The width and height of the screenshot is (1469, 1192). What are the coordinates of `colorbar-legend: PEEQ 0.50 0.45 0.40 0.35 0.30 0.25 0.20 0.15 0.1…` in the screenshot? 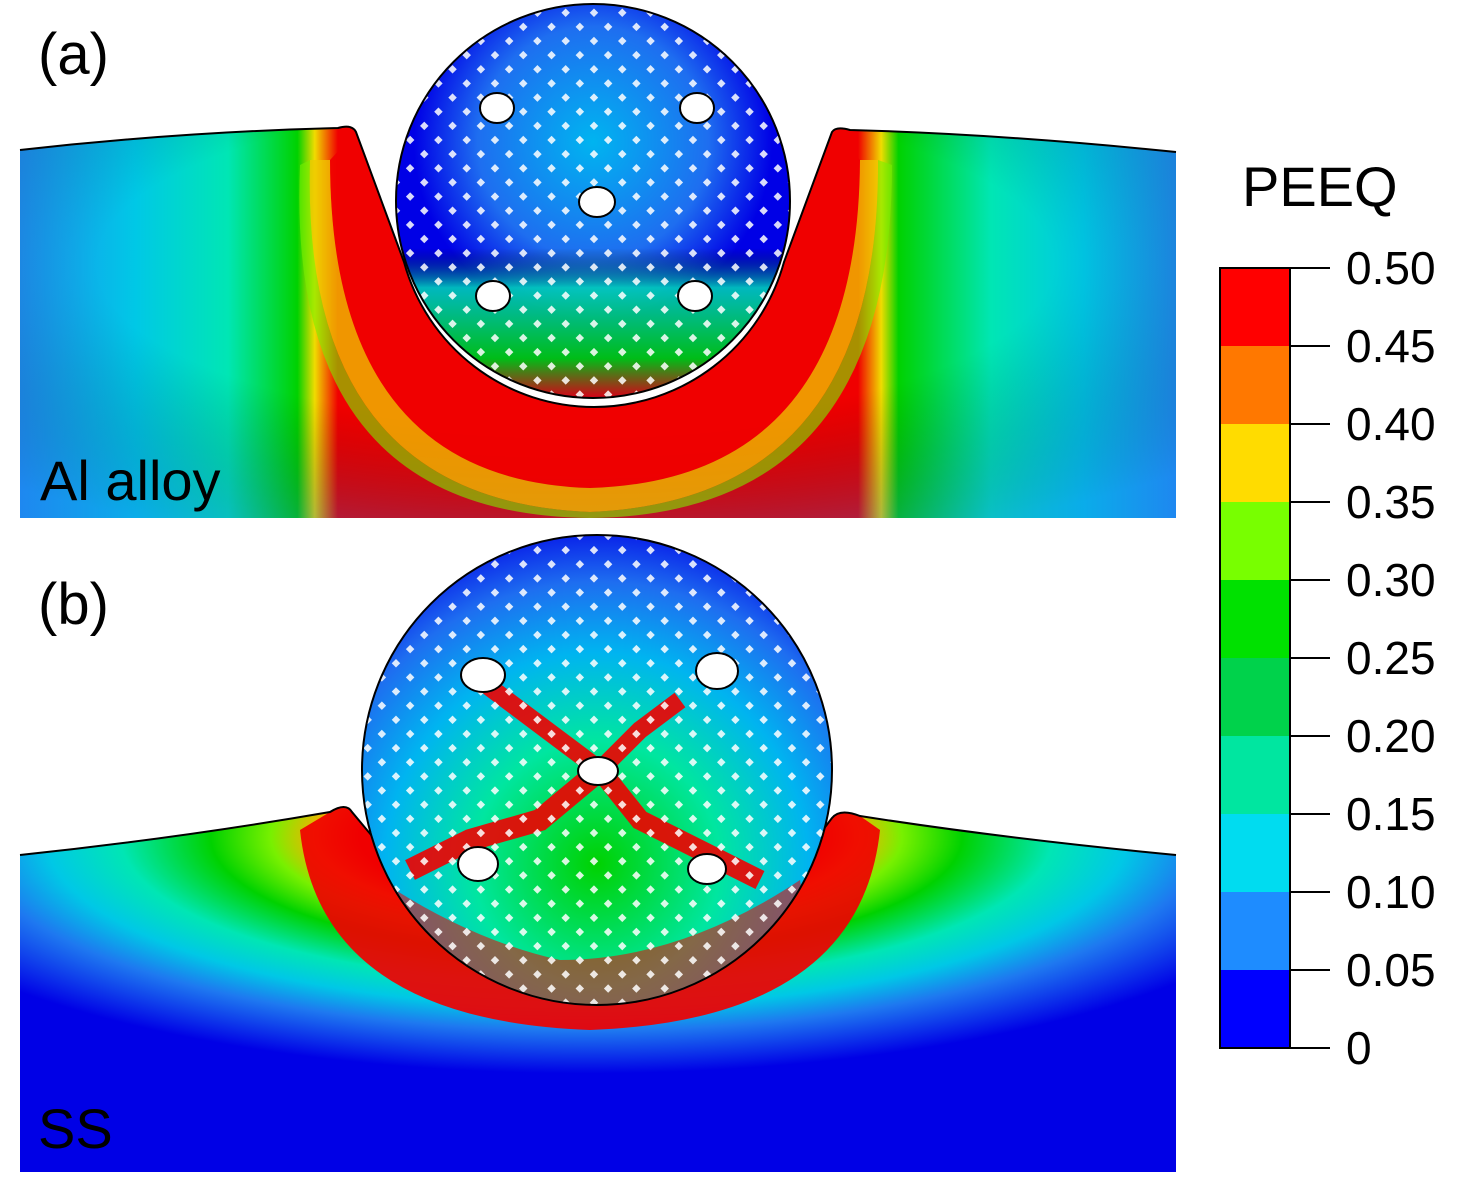 It's located at (1327, 614).